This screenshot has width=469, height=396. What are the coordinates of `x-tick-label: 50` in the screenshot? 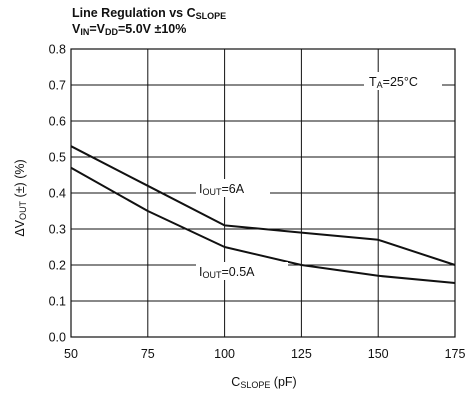 It's located at (71, 354).